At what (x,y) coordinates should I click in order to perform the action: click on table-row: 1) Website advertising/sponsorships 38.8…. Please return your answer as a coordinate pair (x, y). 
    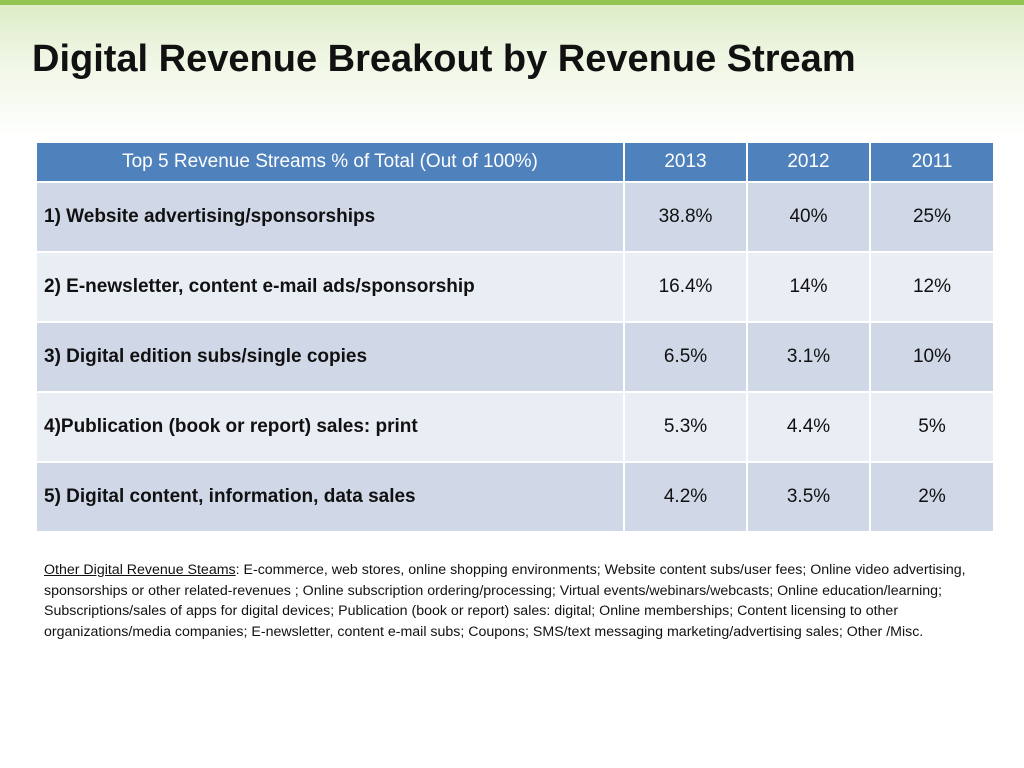
    Looking at the image, I should click on (515, 217).